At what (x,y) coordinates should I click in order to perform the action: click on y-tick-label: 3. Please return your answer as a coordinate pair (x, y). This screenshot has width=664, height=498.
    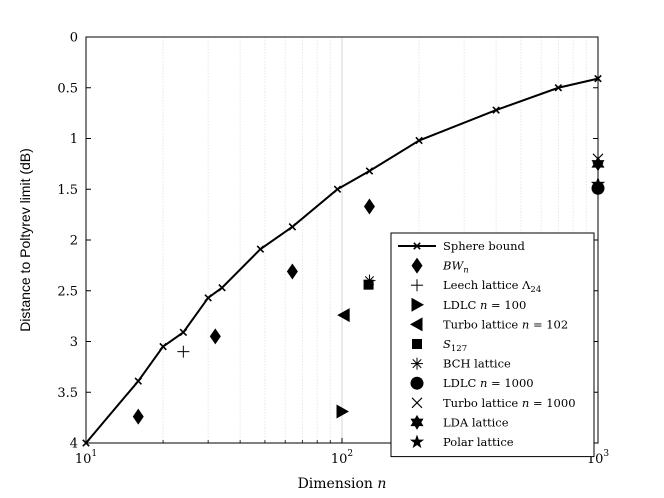
    Looking at the image, I should click on (74, 342).